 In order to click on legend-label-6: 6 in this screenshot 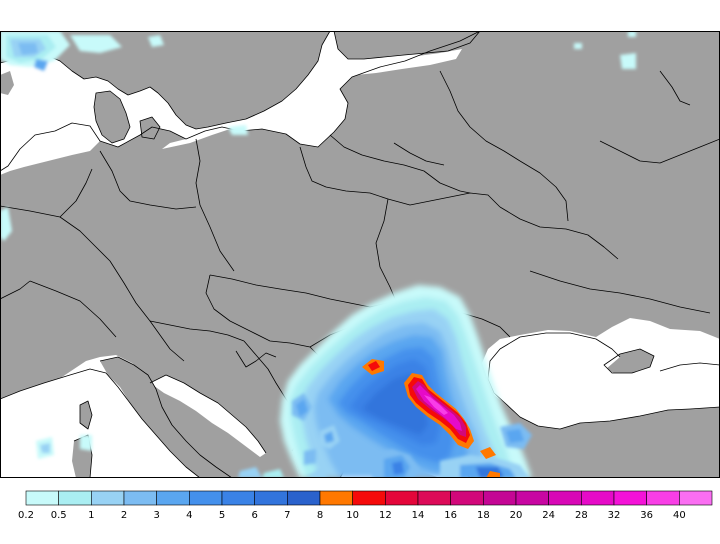, I will do `click(254, 515)`.